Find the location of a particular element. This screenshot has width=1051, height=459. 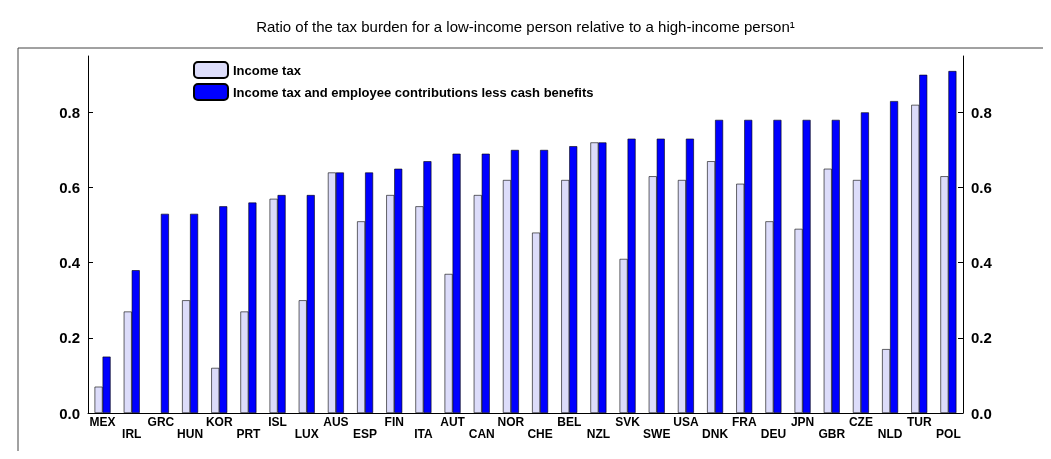

x-tick-label: ISL is located at coordinates (277, 422).